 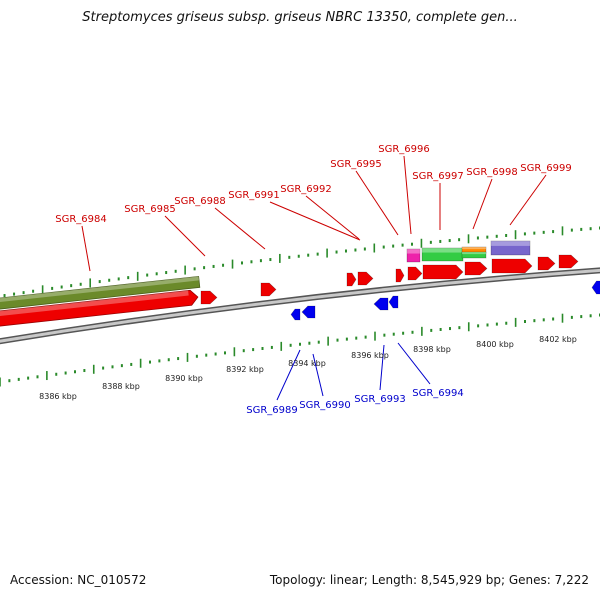 What do you see at coordinates (245, 369) in the screenshot?
I see `scale-label: 8392 kbp` at bounding box center [245, 369].